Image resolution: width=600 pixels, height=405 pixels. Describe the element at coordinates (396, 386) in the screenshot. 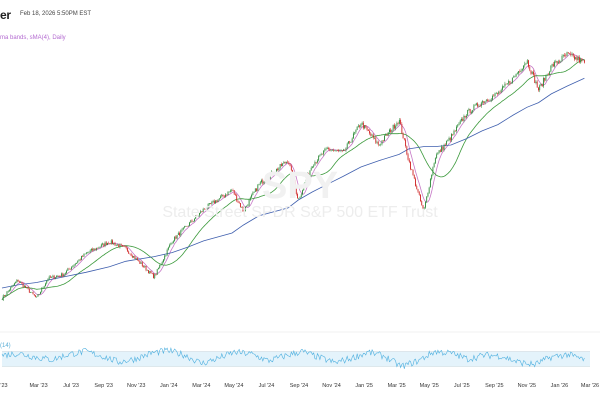

I see `x-tick-label: Mar '25` at that location.